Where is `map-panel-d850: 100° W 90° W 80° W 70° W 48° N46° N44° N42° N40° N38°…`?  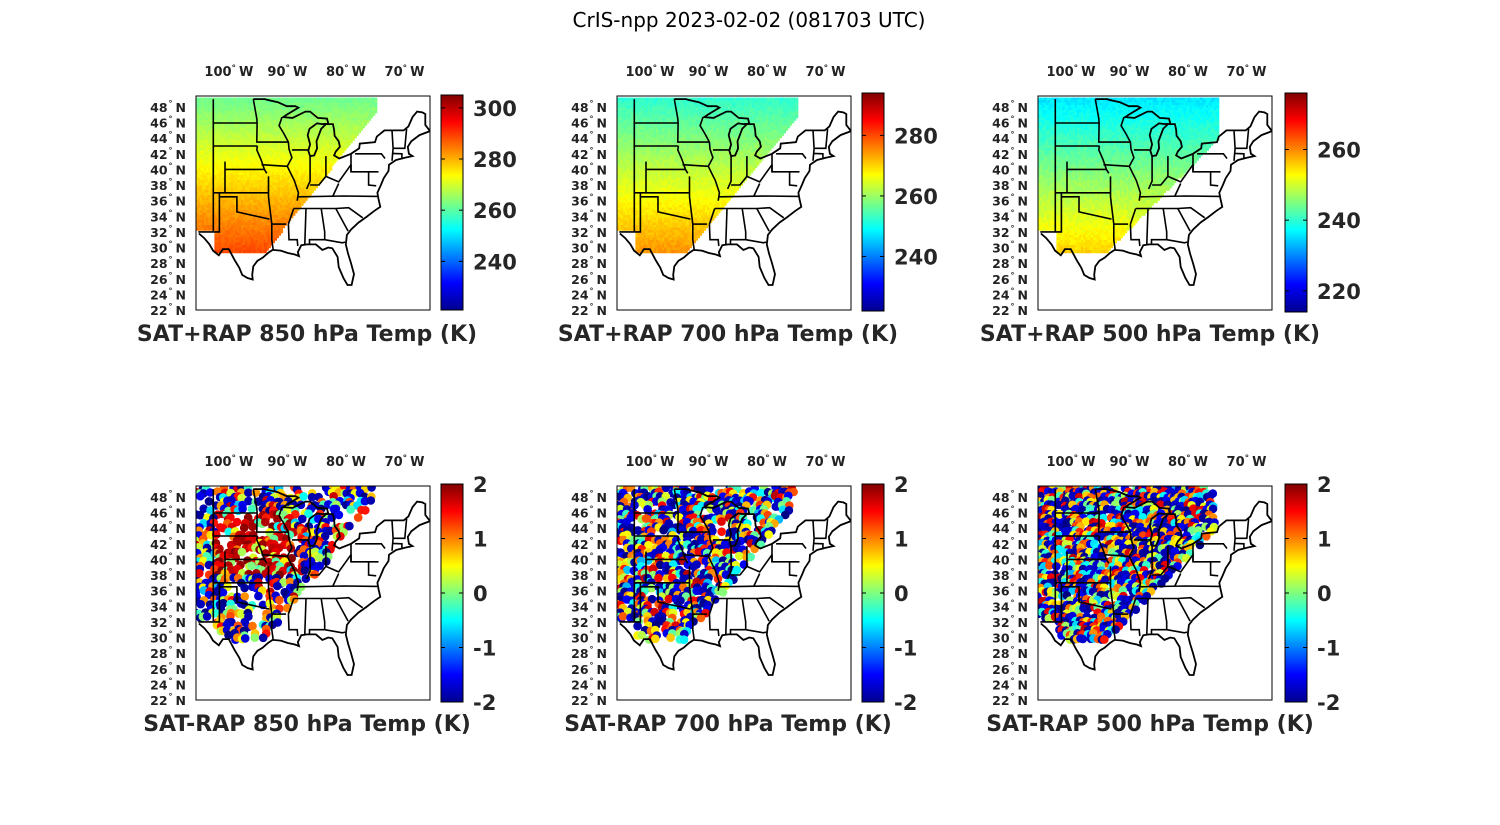
map-panel-d850: 100° W 90° W 80° W 70° W 48° N46° N44° N42° N40° N38°… is located at coordinates (319, 595).